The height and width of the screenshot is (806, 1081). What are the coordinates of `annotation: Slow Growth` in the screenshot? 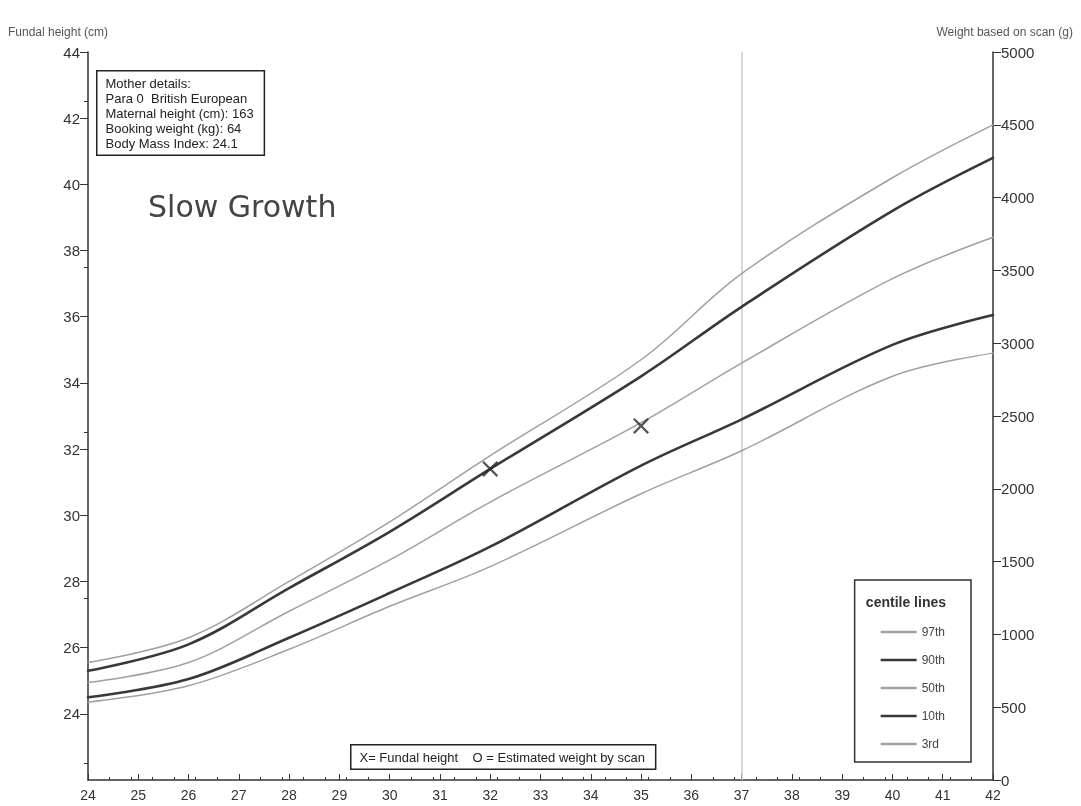 It's located at (242, 206).